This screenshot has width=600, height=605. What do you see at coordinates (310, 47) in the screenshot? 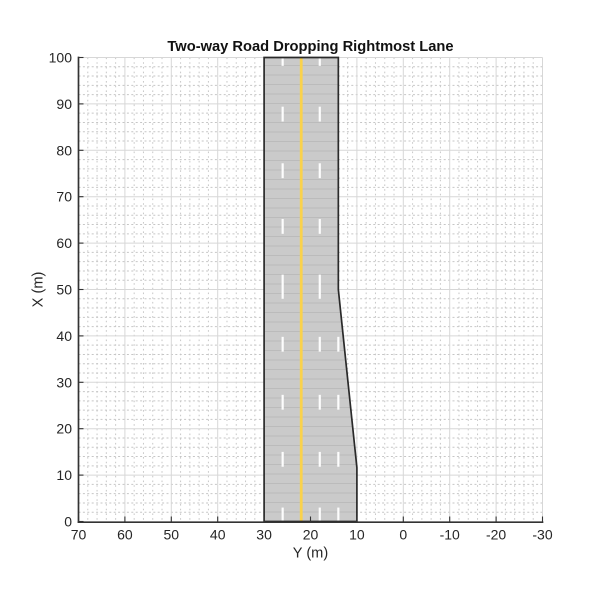
I see `svg-text:Two-way Road Dropping Rightmos: Two-way Road Dropping Rightmost Lane` at bounding box center [310, 47].